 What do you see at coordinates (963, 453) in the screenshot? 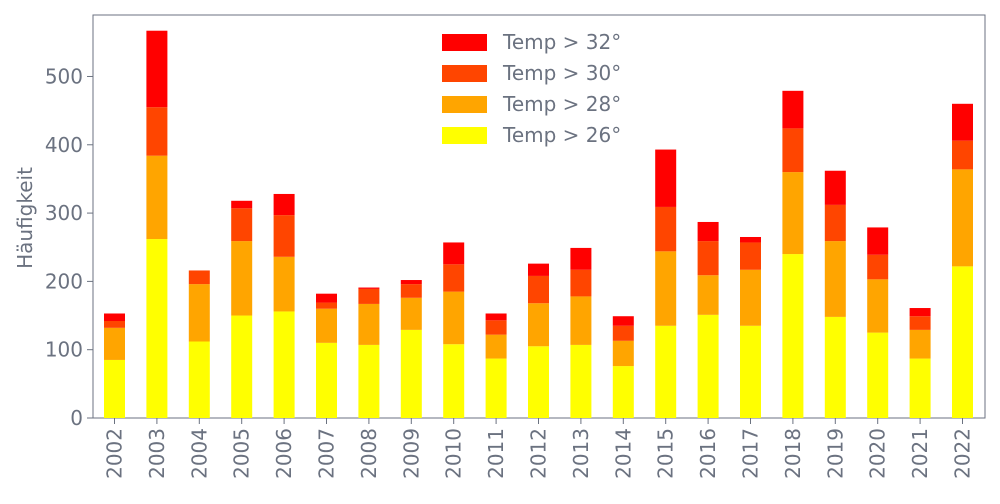
I see `x-tick-label: 2022` at bounding box center [963, 453].